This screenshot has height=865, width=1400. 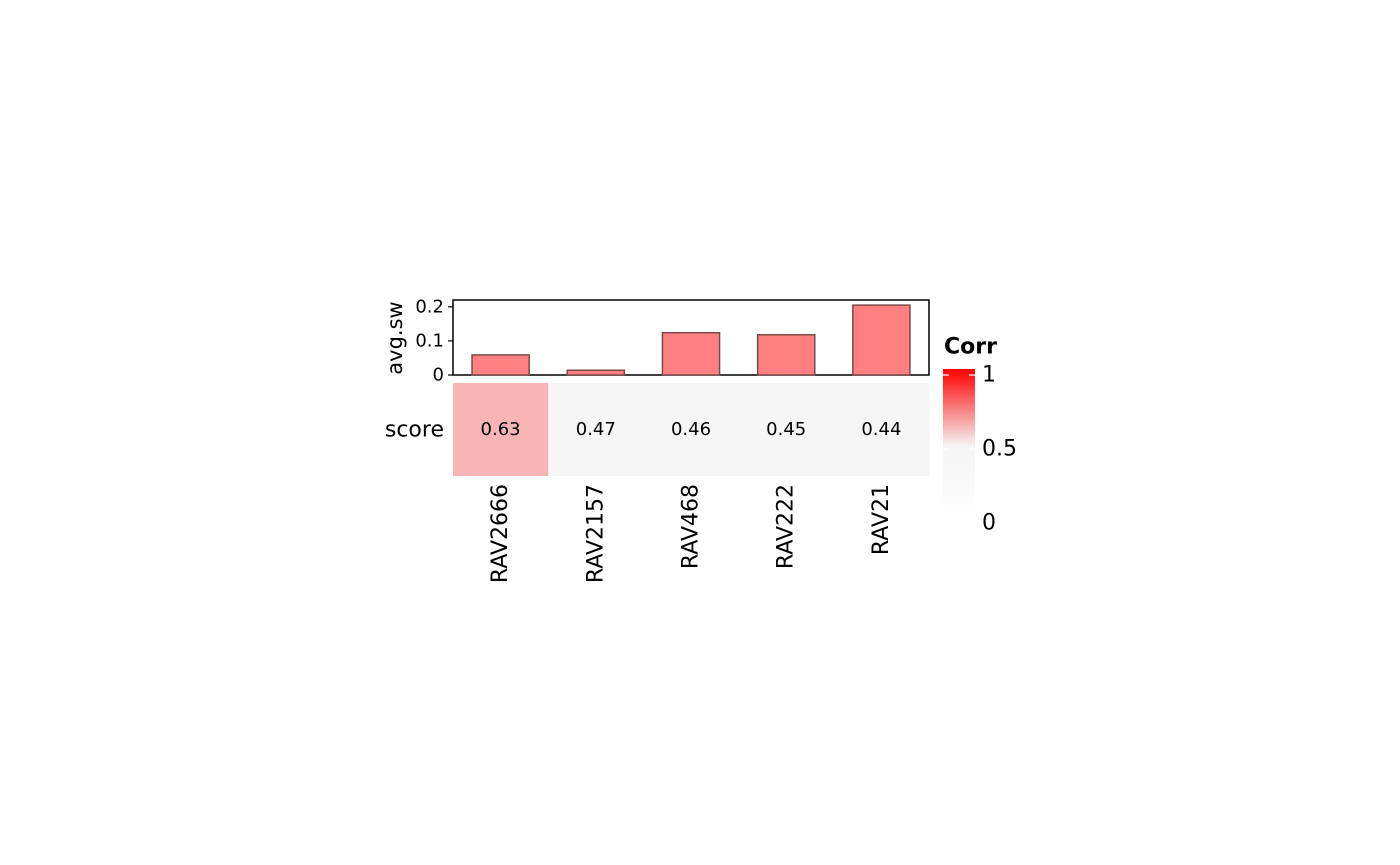 I want to click on bar-RAV2666, so click(x=500, y=365).